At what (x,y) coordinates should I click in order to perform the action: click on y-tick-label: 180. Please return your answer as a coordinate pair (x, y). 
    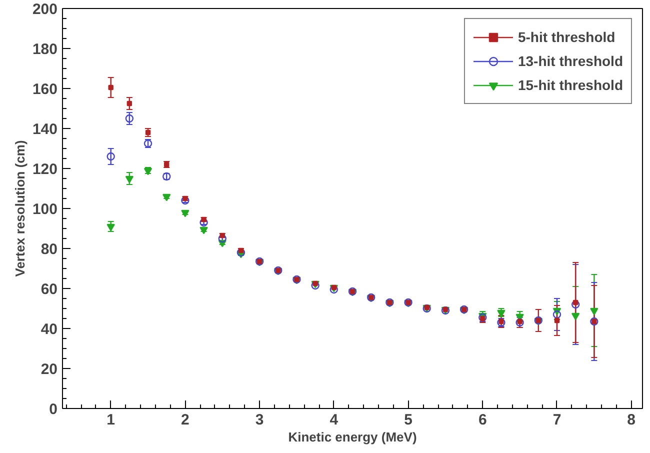
    Looking at the image, I should click on (45, 49).